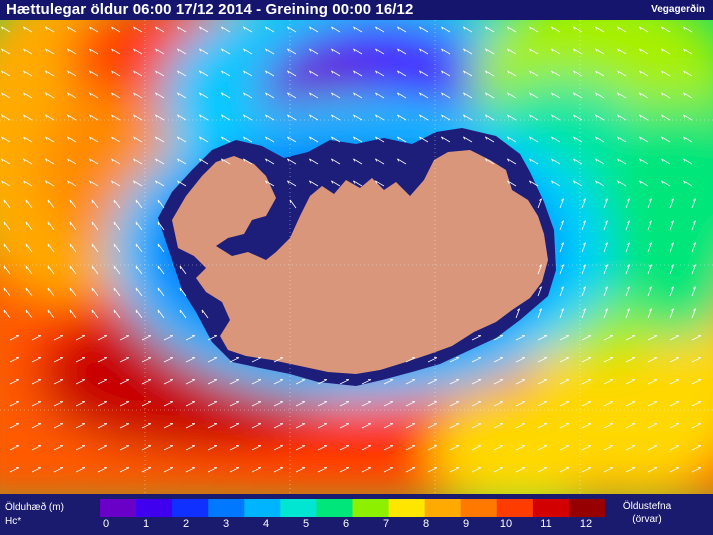  Describe the element at coordinates (266, 524) in the screenshot. I see `color-scale-tick-label: 4` at that location.